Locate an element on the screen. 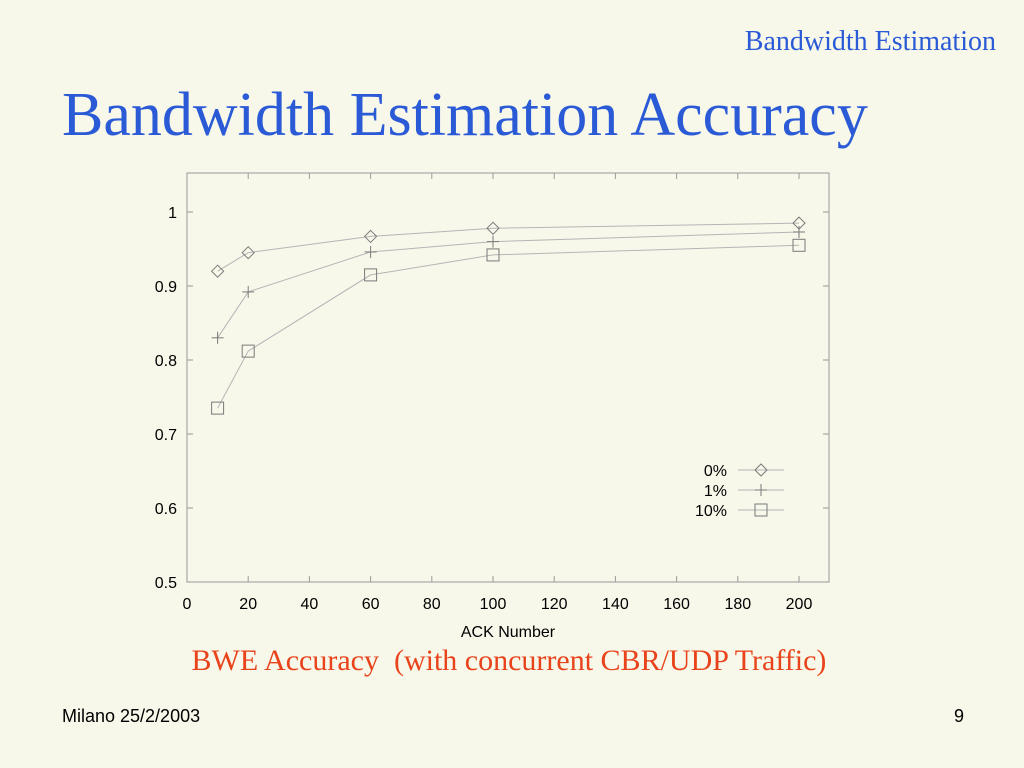  x-tick-label: 140 is located at coordinates (615, 604).